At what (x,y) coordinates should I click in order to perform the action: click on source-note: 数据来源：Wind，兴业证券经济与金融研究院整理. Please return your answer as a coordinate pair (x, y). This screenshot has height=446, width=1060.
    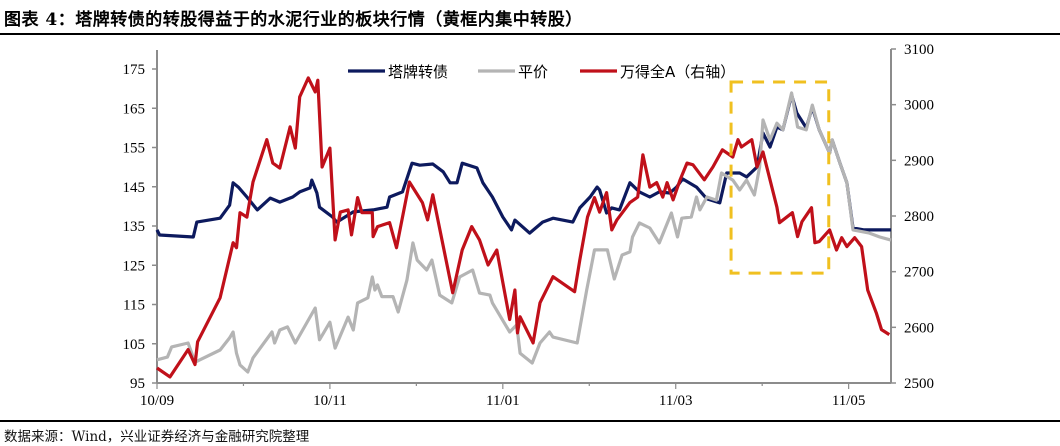
    Looking at the image, I should click on (157, 437).